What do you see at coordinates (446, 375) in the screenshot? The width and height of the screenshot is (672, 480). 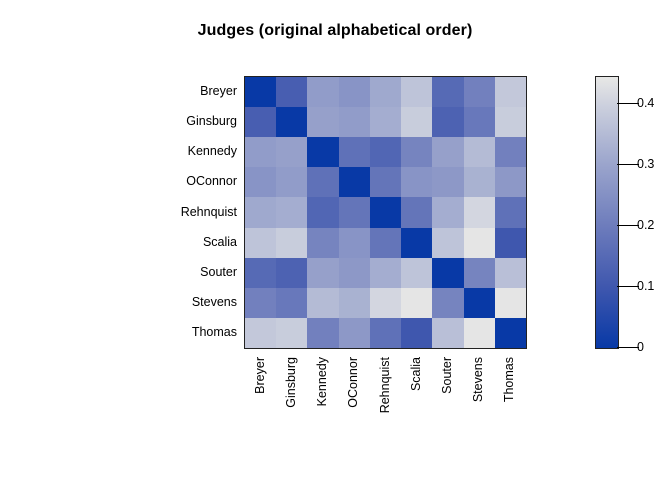 I see `x-axis-label: Souter` at bounding box center [446, 375].